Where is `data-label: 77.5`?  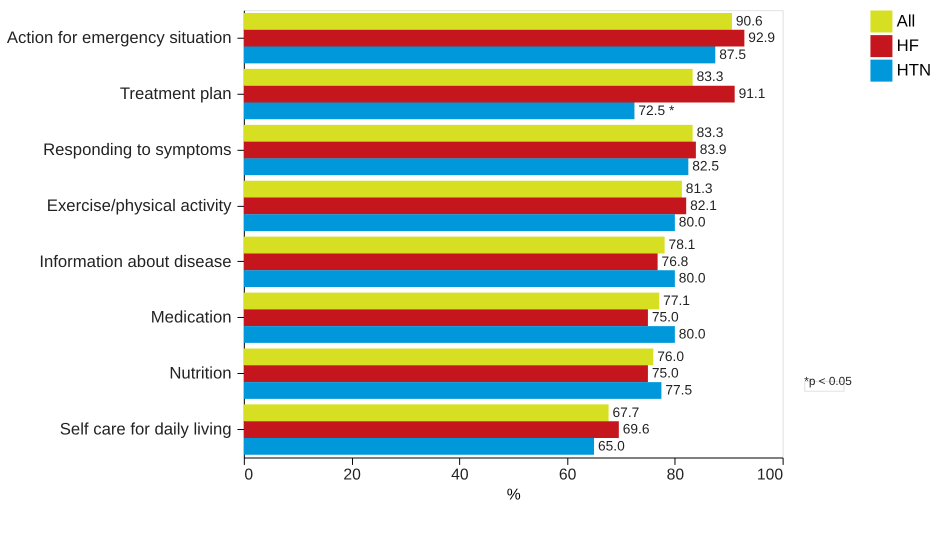
data-label: 77.5 is located at coordinates (678, 390).